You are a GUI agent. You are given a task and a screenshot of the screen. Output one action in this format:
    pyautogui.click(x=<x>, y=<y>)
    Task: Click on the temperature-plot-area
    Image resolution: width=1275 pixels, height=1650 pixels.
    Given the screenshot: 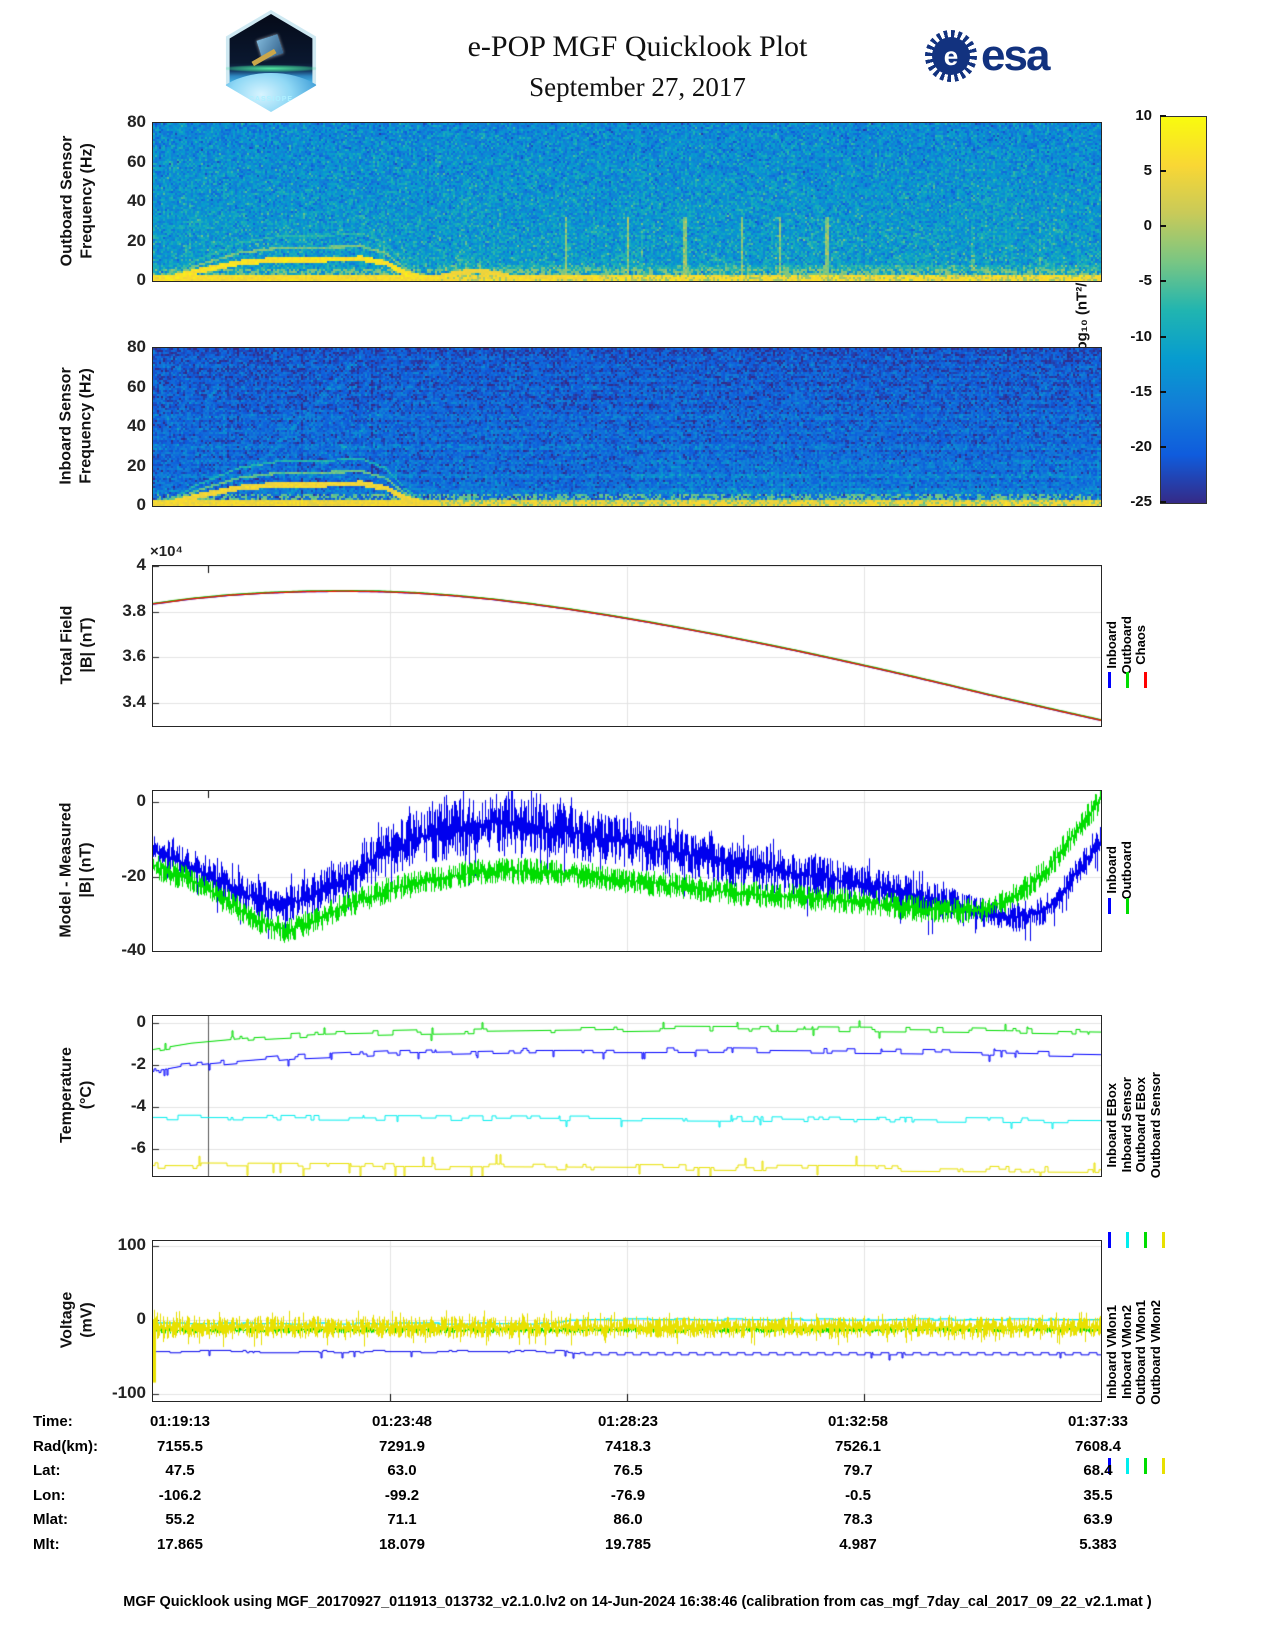 What is the action you would take?
    pyautogui.click(x=627, y=1096)
    